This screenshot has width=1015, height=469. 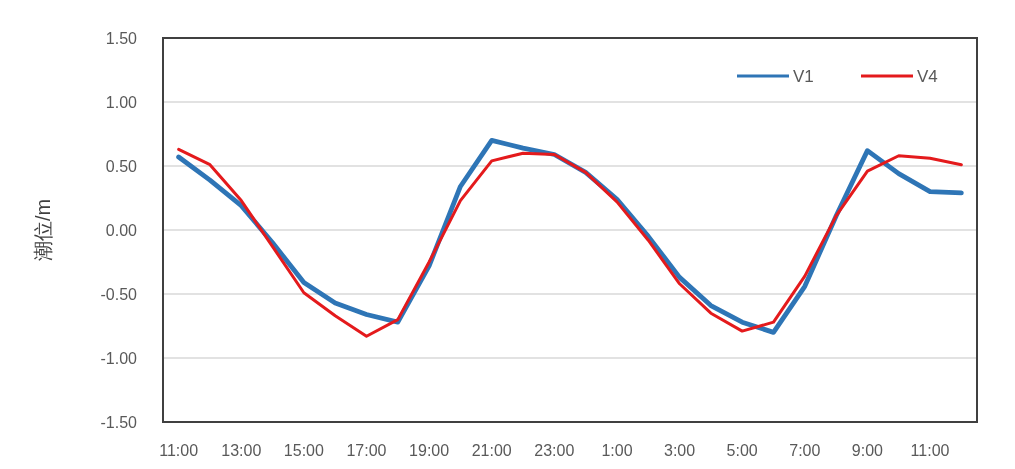 I want to click on legend-label: V1, so click(x=803, y=76).